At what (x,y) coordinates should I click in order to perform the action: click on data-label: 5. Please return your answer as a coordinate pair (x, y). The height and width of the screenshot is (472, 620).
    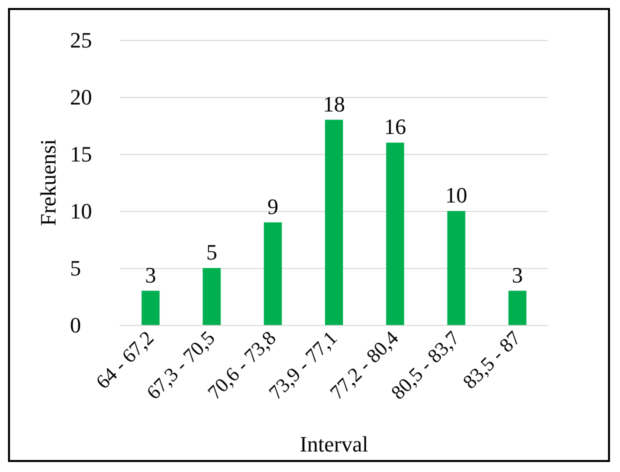
    Looking at the image, I should click on (212, 252).